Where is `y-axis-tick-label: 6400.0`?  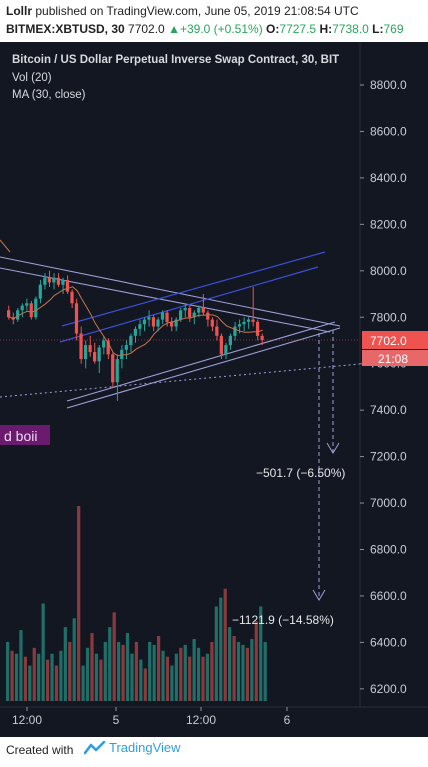 y-axis-tick-label: 6400.0 is located at coordinates (388, 642).